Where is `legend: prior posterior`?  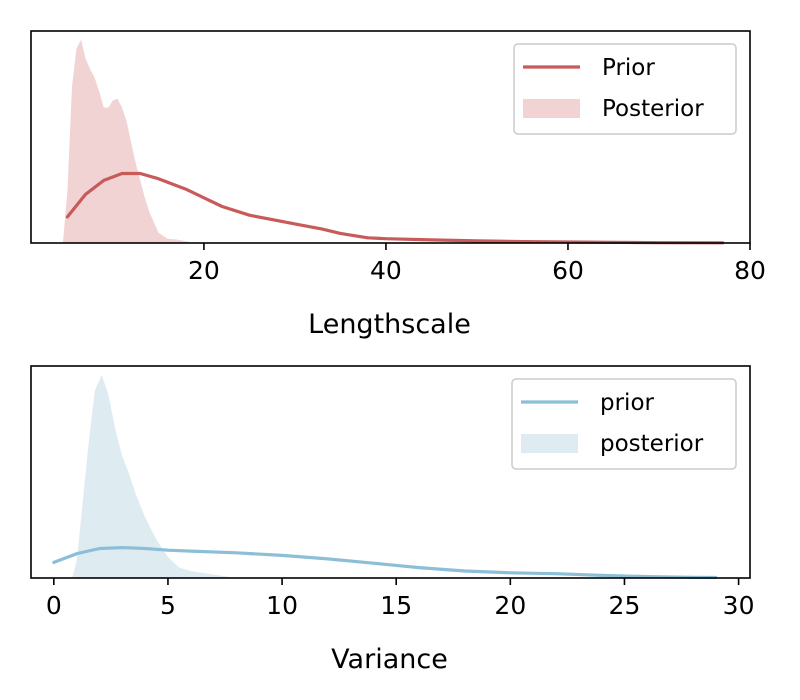
legend: prior posterior is located at coordinates (624, 424).